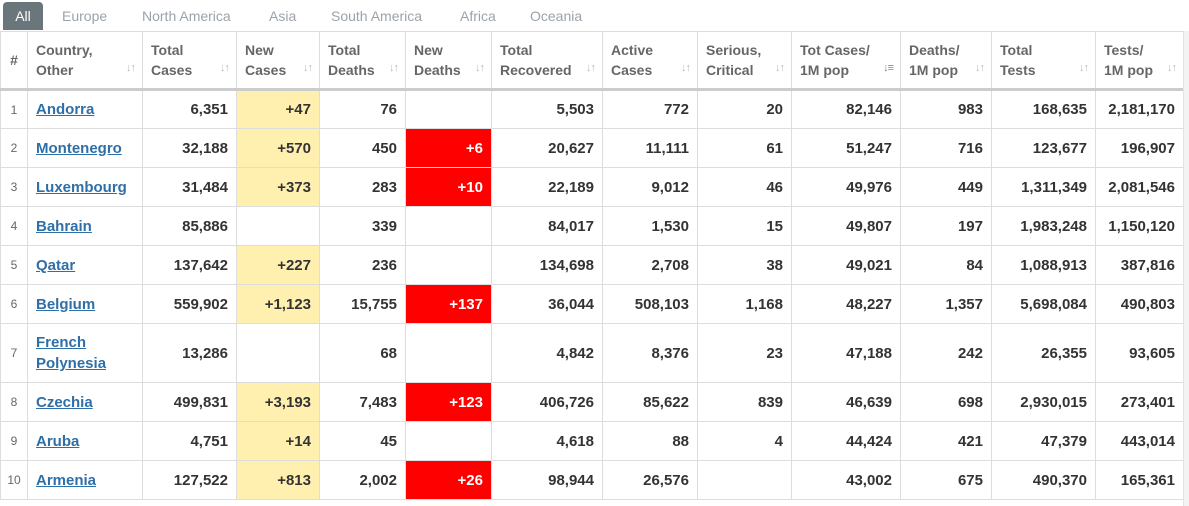  What do you see at coordinates (186, 16) in the screenshot?
I see `tab-north-america: North America` at bounding box center [186, 16].